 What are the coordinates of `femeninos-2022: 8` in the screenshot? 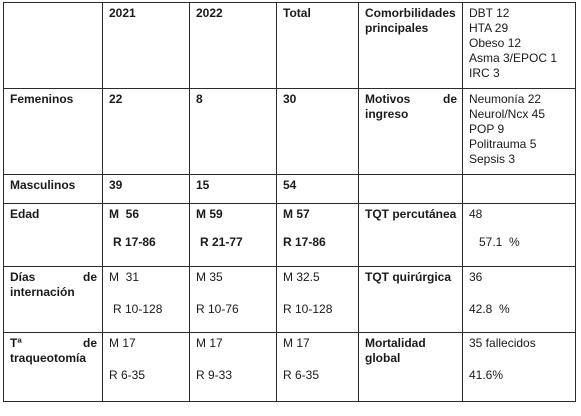 It's located at (233, 131).